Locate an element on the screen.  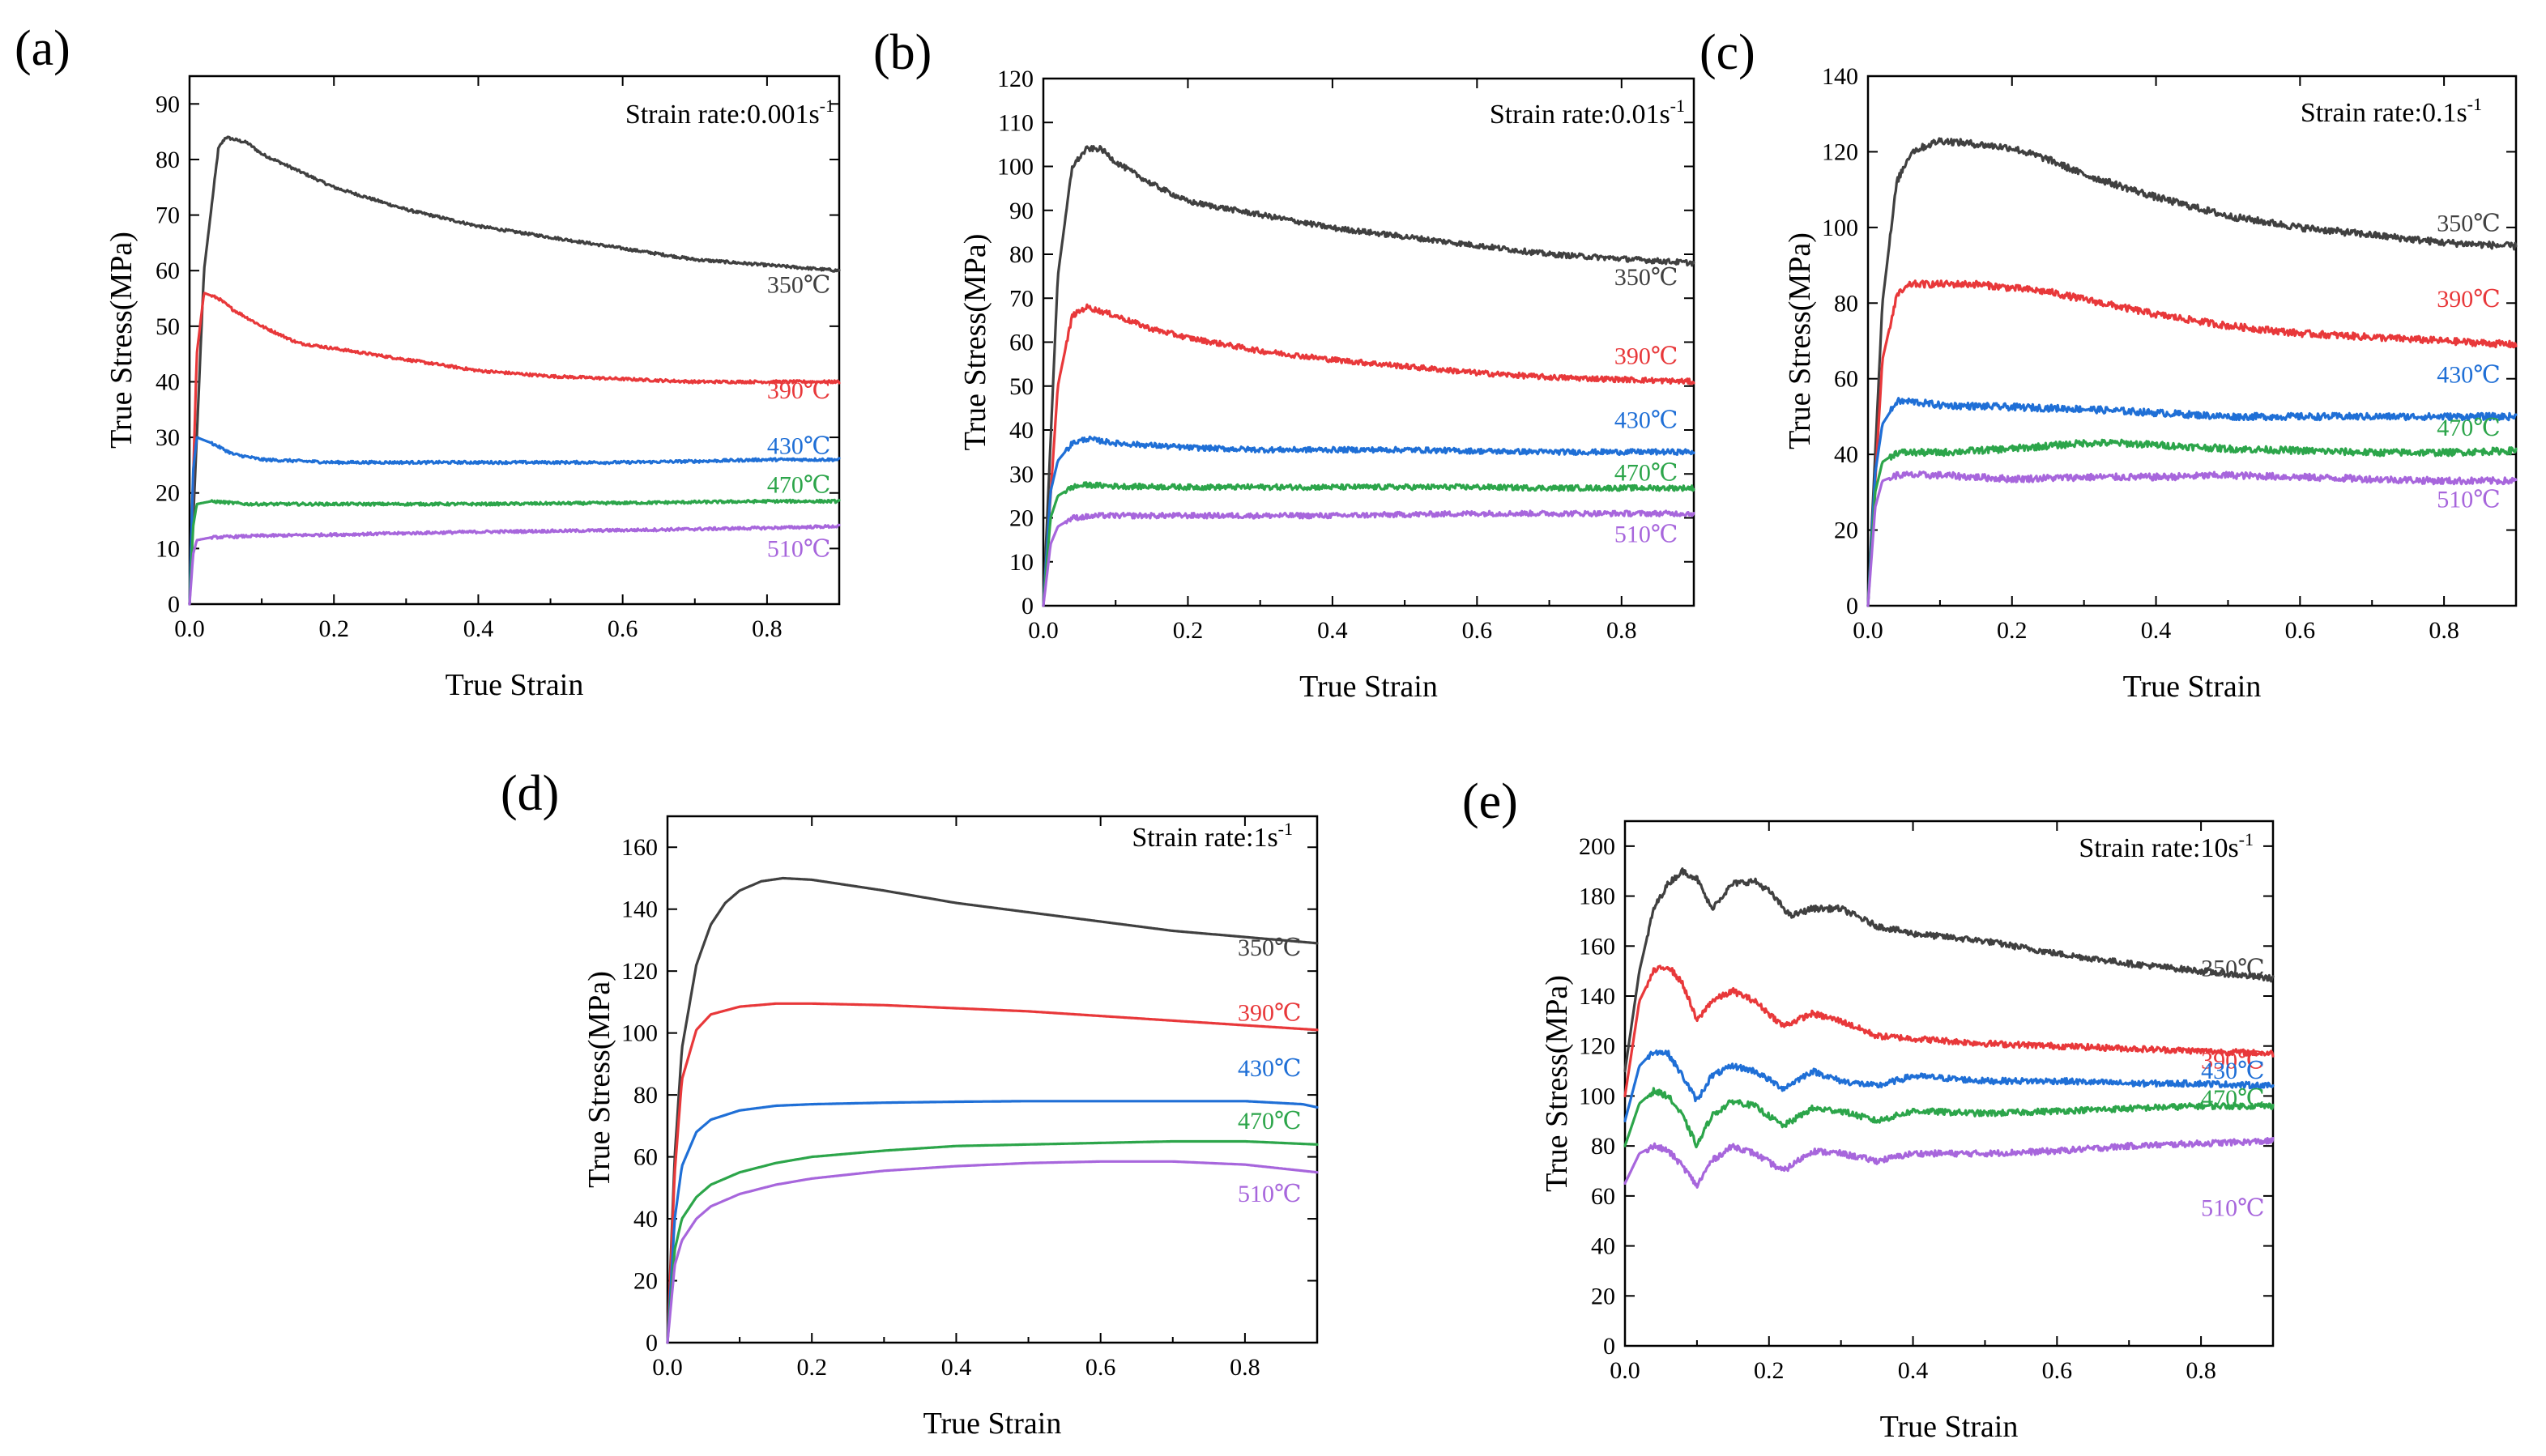
y-tick-label: 70 is located at coordinates (168, 216).